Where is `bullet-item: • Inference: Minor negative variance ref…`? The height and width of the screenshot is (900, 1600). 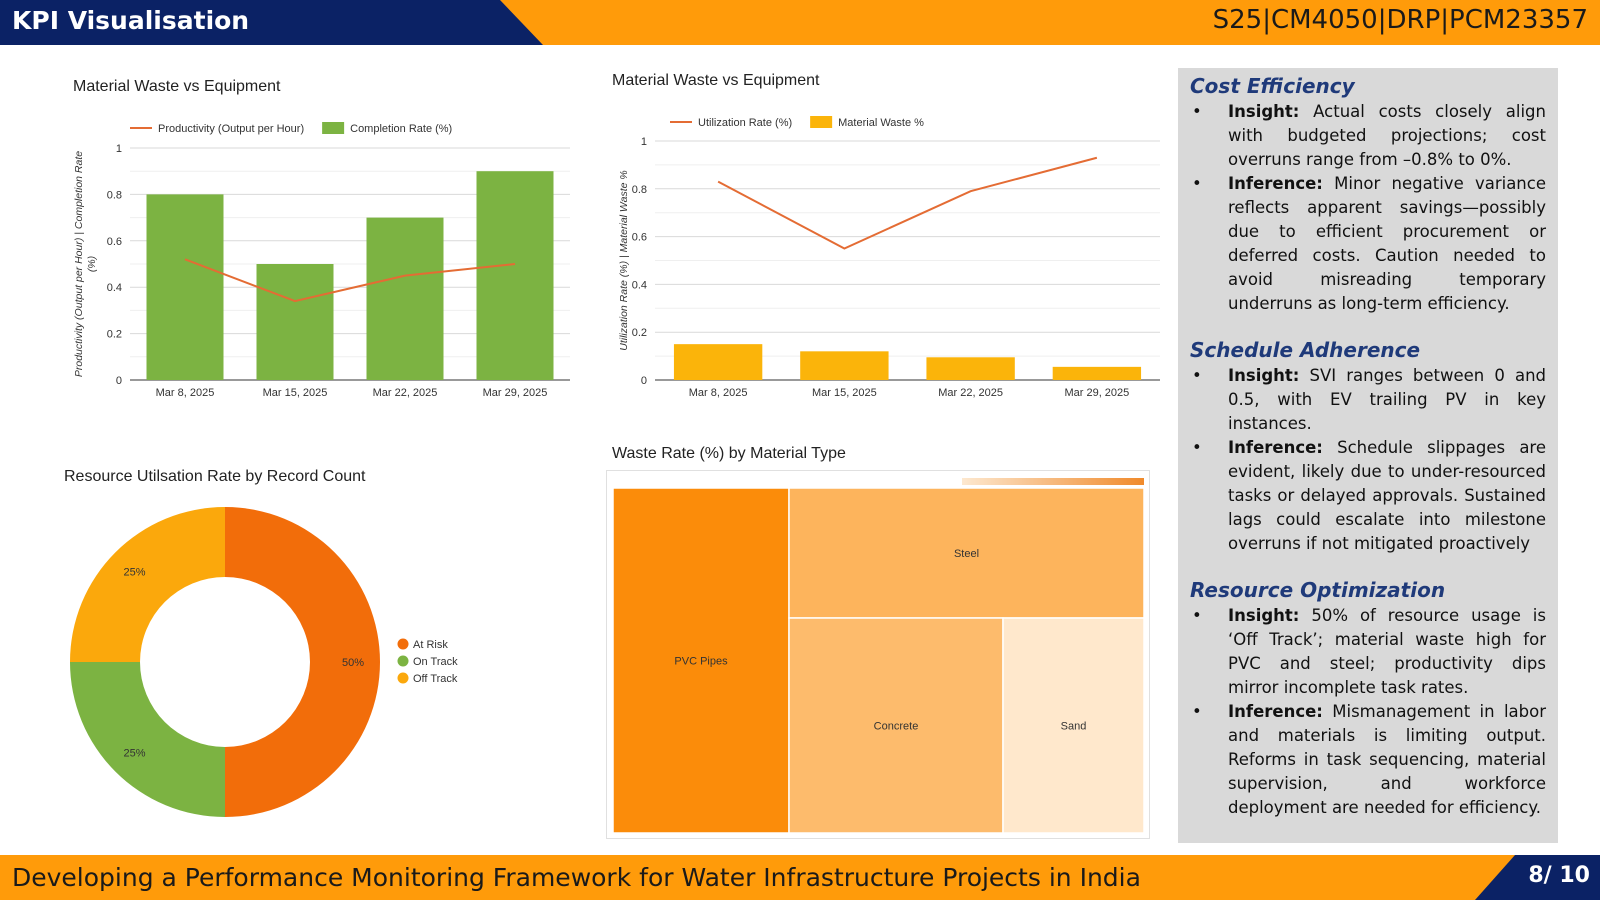
bullet-item: • Inference: Minor negative variance ref… is located at coordinates (1368, 244).